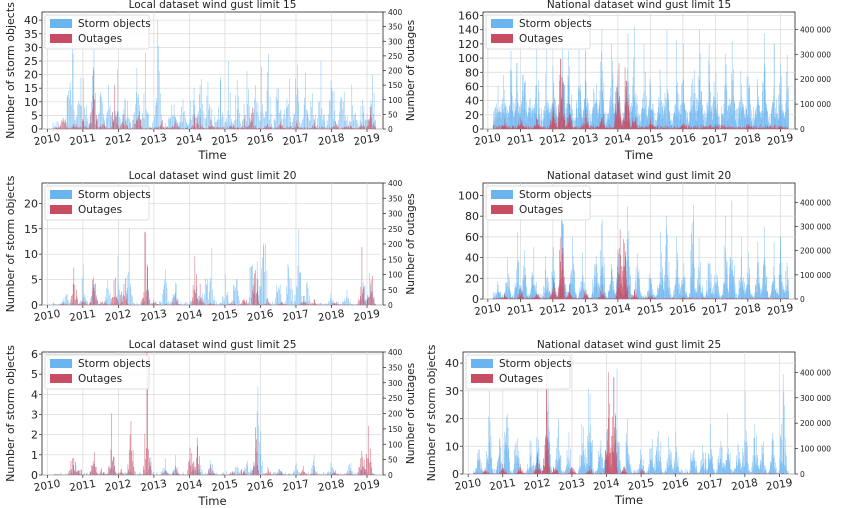 The height and width of the screenshot is (508, 850). What do you see at coordinates (189, 316) in the screenshot?
I see `x-tick-label: 2014` at bounding box center [189, 316].